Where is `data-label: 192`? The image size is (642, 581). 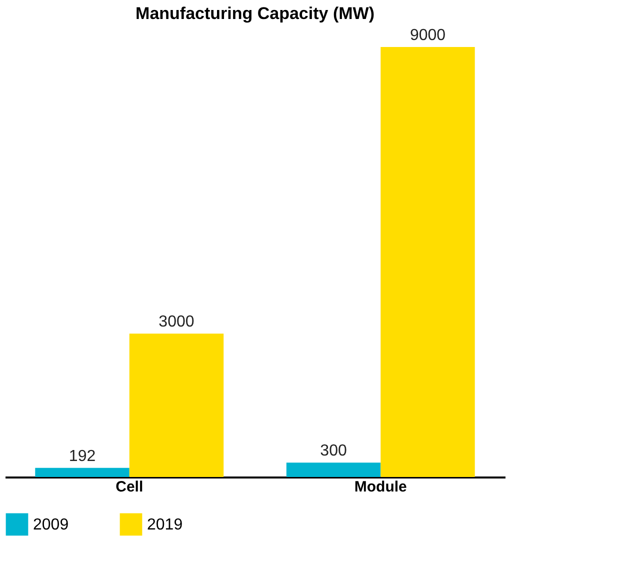 data-label: 192 is located at coordinates (82, 456).